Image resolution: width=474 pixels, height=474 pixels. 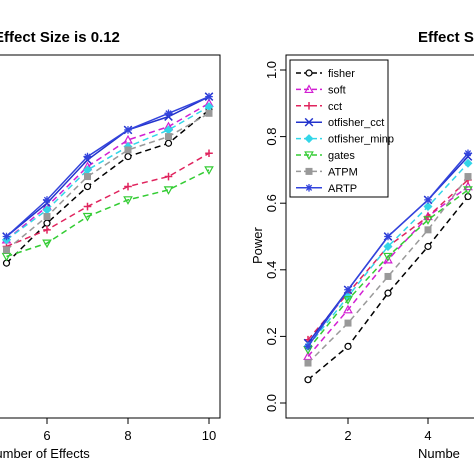 I want to click on y-tick-label: 0.6, so click(x=271, y=203).